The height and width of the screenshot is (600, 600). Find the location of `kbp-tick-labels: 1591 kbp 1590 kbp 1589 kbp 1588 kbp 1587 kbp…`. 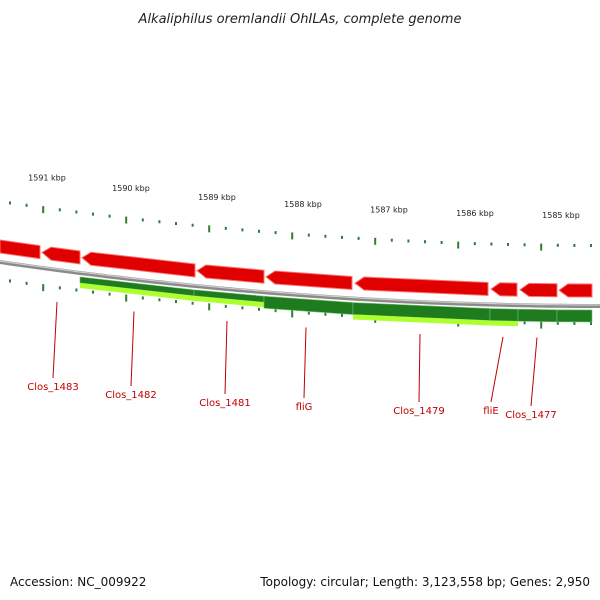

kbp-tick-labels: 1591 kbp 1590 kbp 1589 kbp 1588 kbp 1587 kbp… is located at coordinates (304, 197).